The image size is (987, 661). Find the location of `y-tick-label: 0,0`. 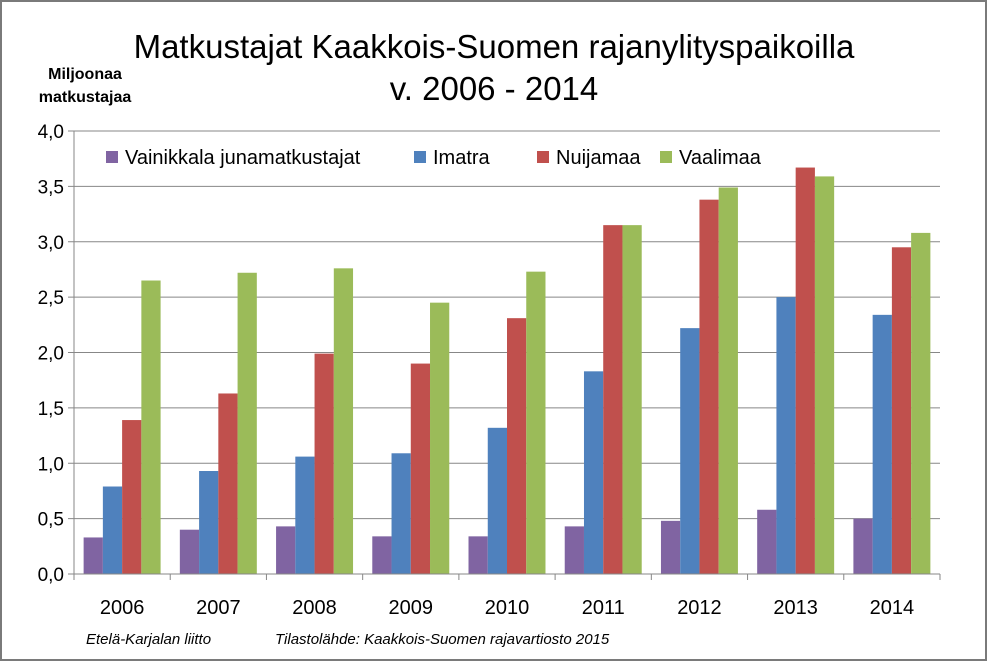

y-tick-label: 0,0 is located at coordinates (51, 575).